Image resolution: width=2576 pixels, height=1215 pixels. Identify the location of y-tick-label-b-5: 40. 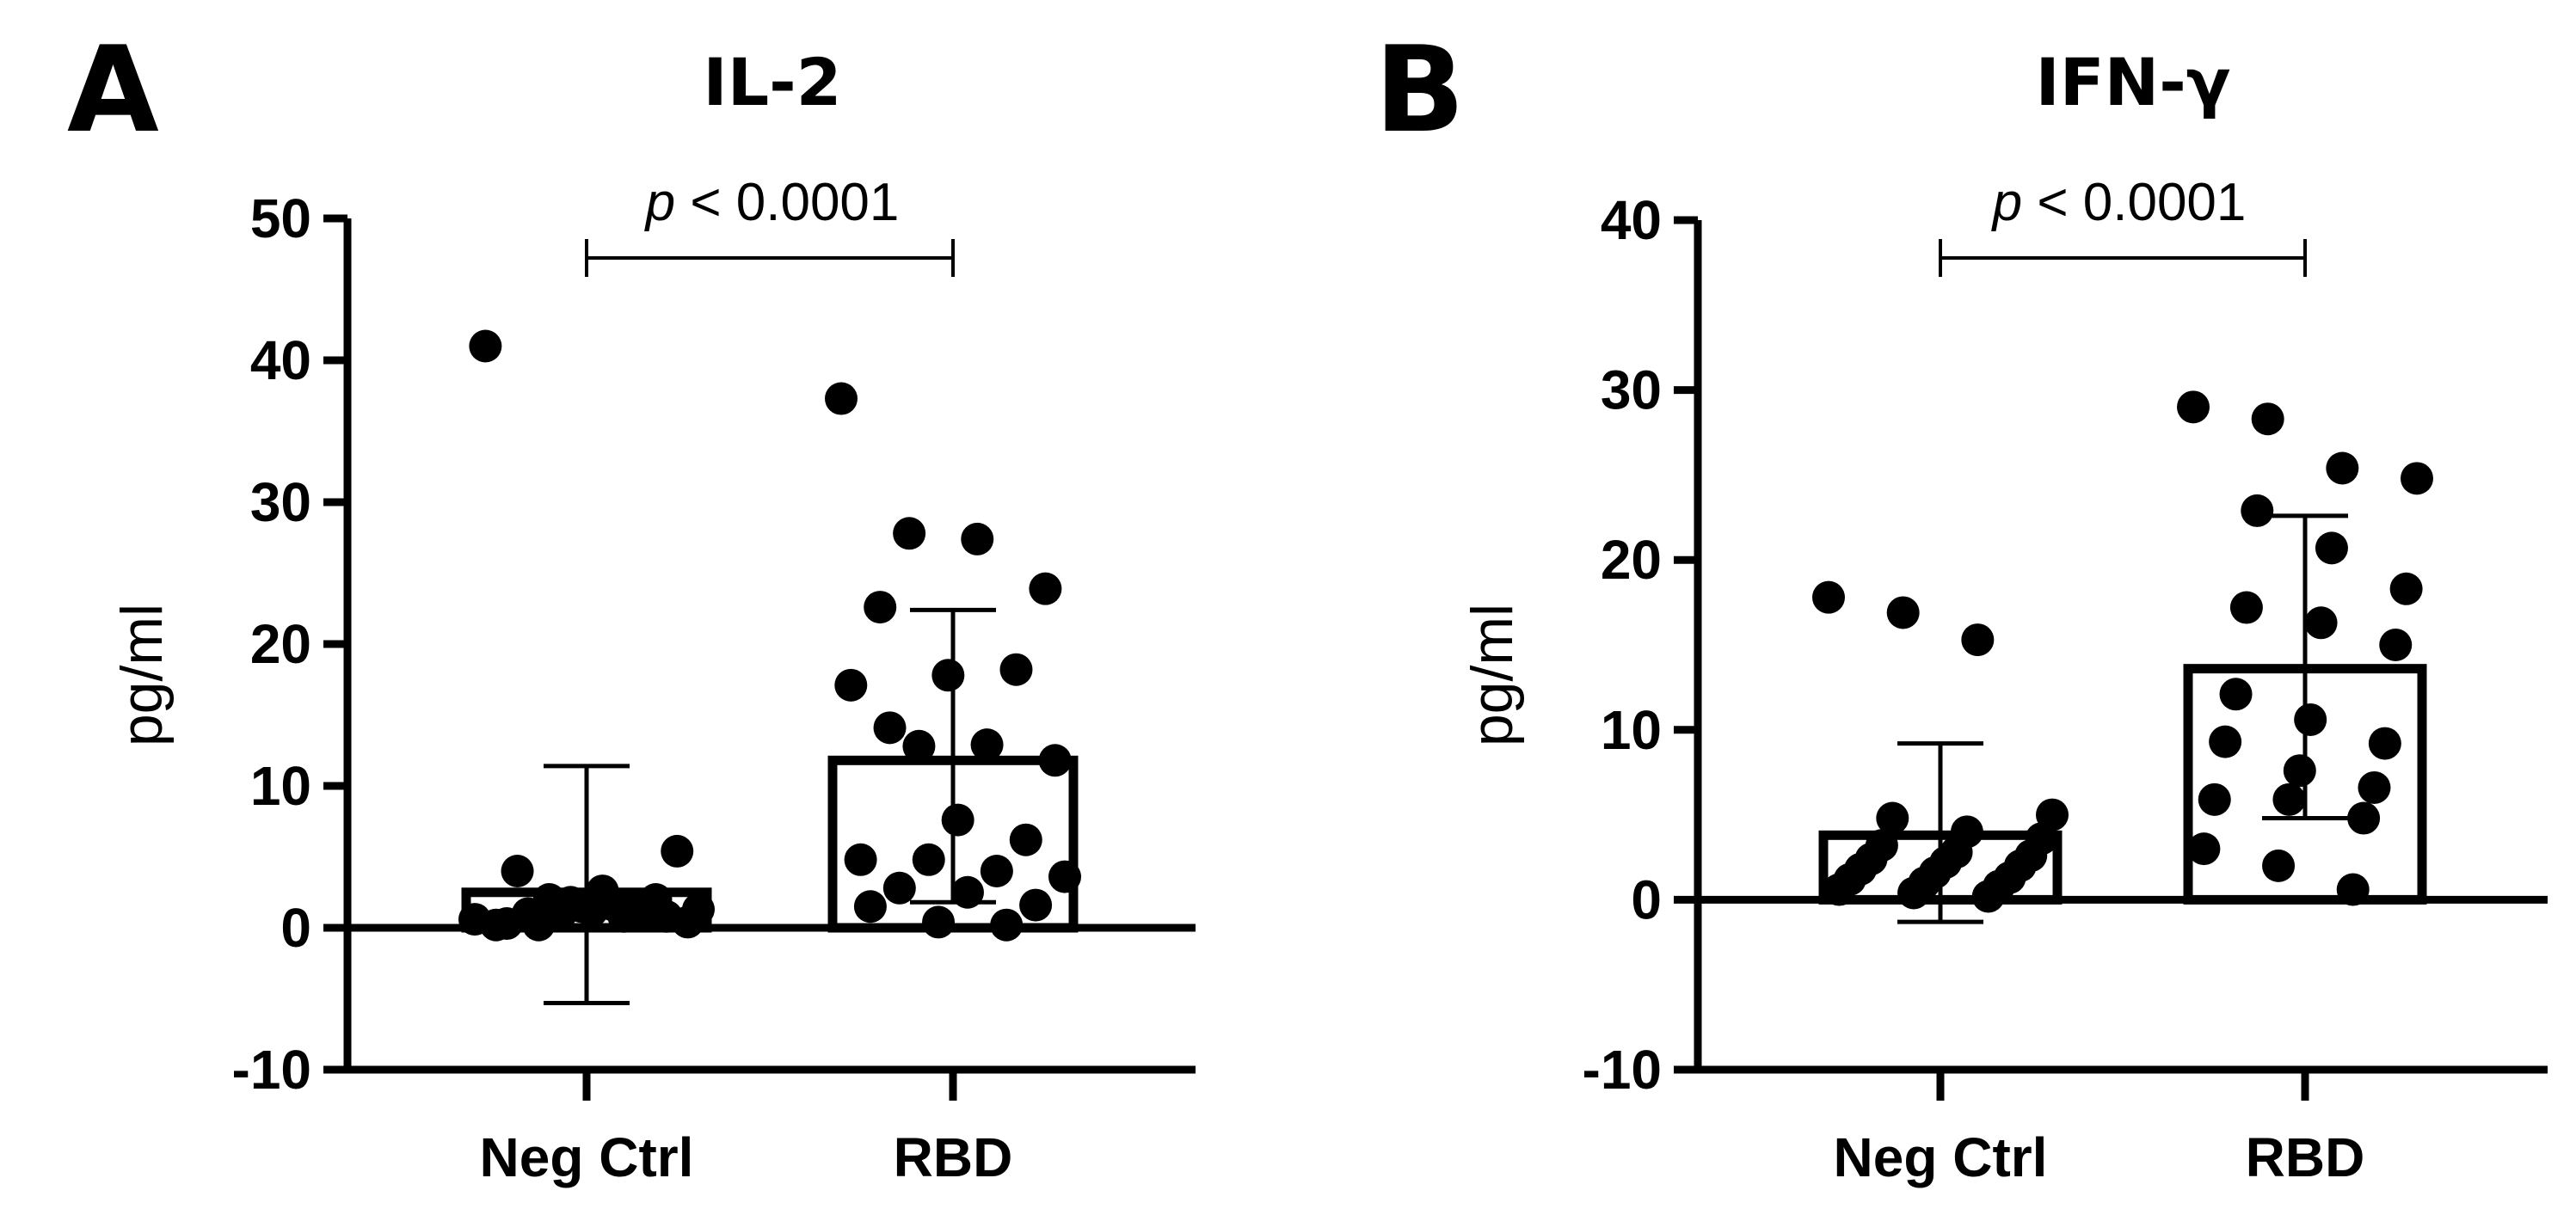
(1631, 220).